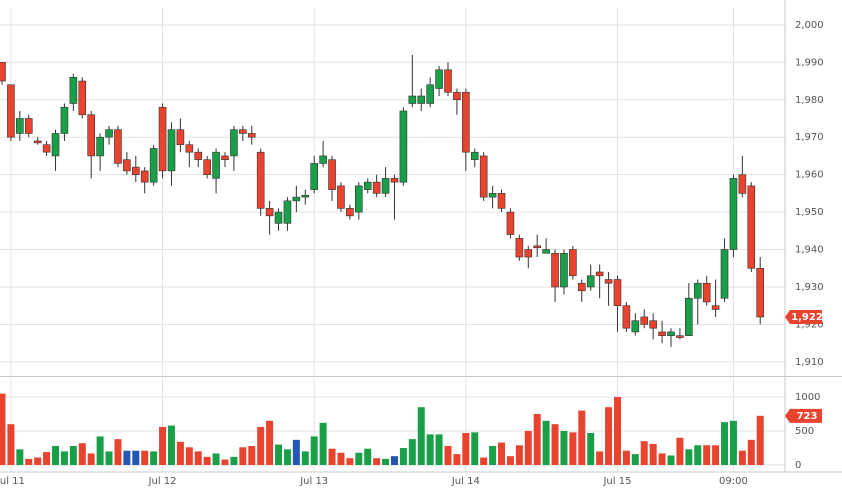  What do you see at coordinates (809, 25) in the screenshot?
I see `y-tick-label: 2,000` at bounding box center [809, 25].